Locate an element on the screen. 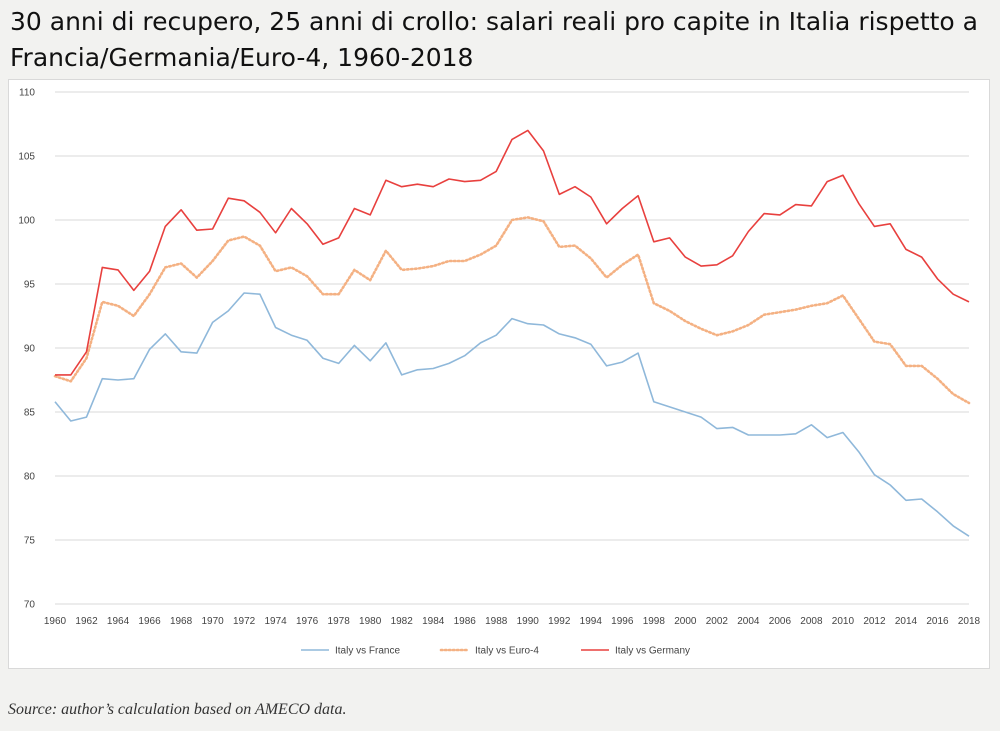 The height and width of the screenshot is (731, 1000). x-tick-label: 1966 is located at coordinates (149, 621).